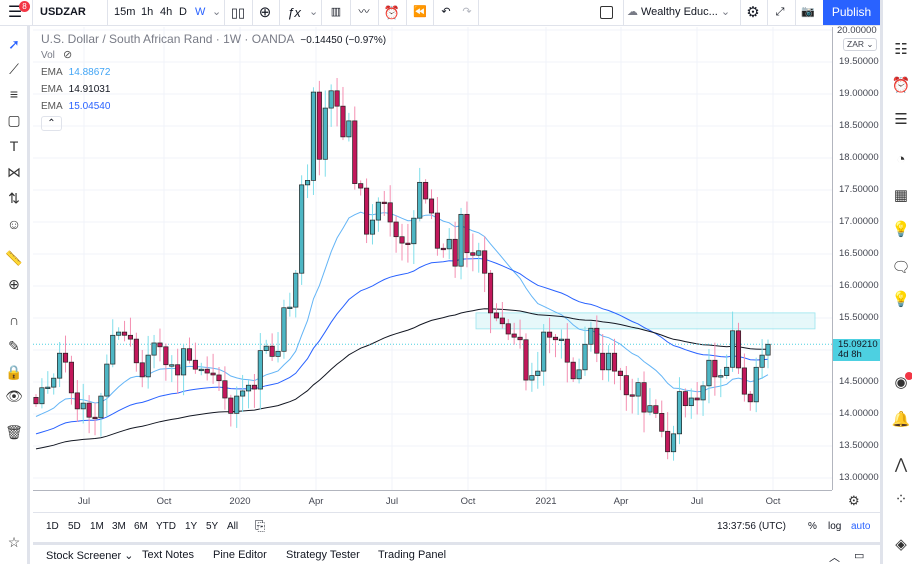  What do you see at coordinates (168, 555) in the screenshot?
I see `tab-text-notes: Text Notes` at bounding box center [168, 555].